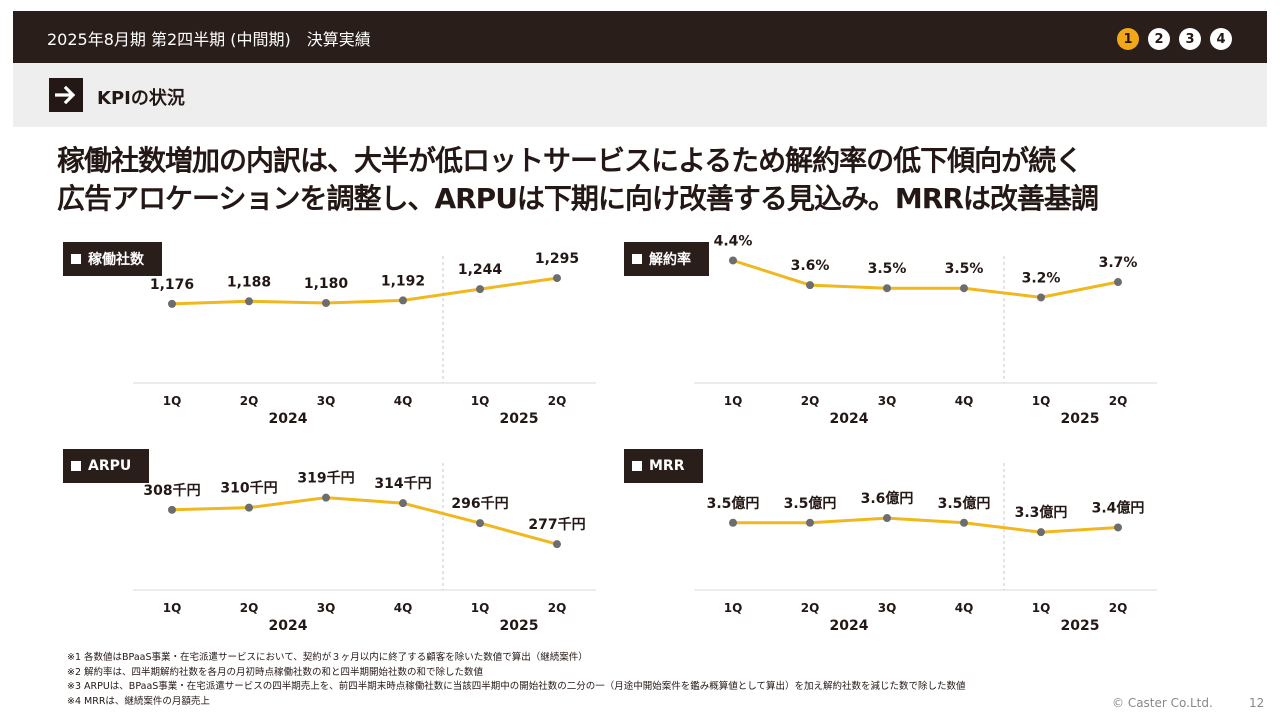  What do you see at coordinates (480, 270) in the screenshot?
I see `data-label: 1,244` at bounding box center [480, 270].